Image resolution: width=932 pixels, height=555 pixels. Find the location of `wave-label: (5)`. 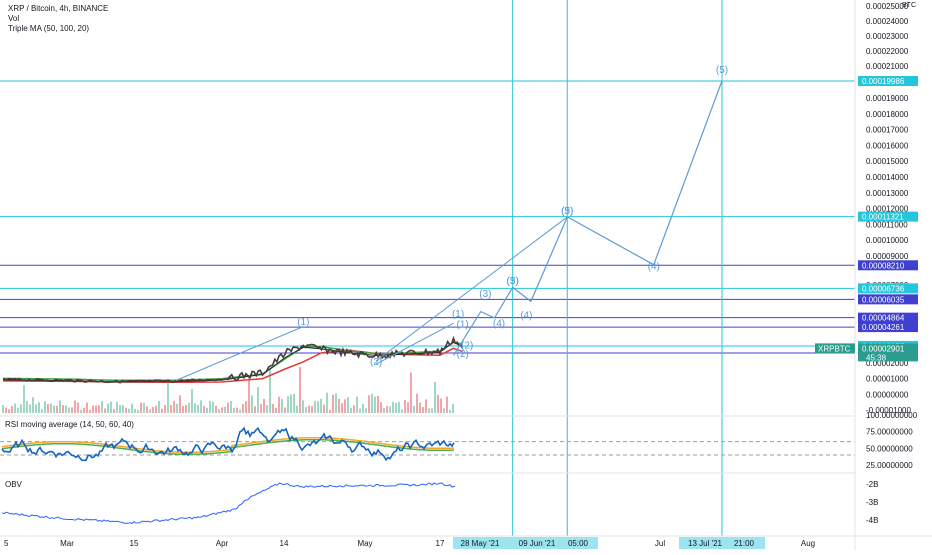

wave-label: (5) is located at coordinates (567, 211).